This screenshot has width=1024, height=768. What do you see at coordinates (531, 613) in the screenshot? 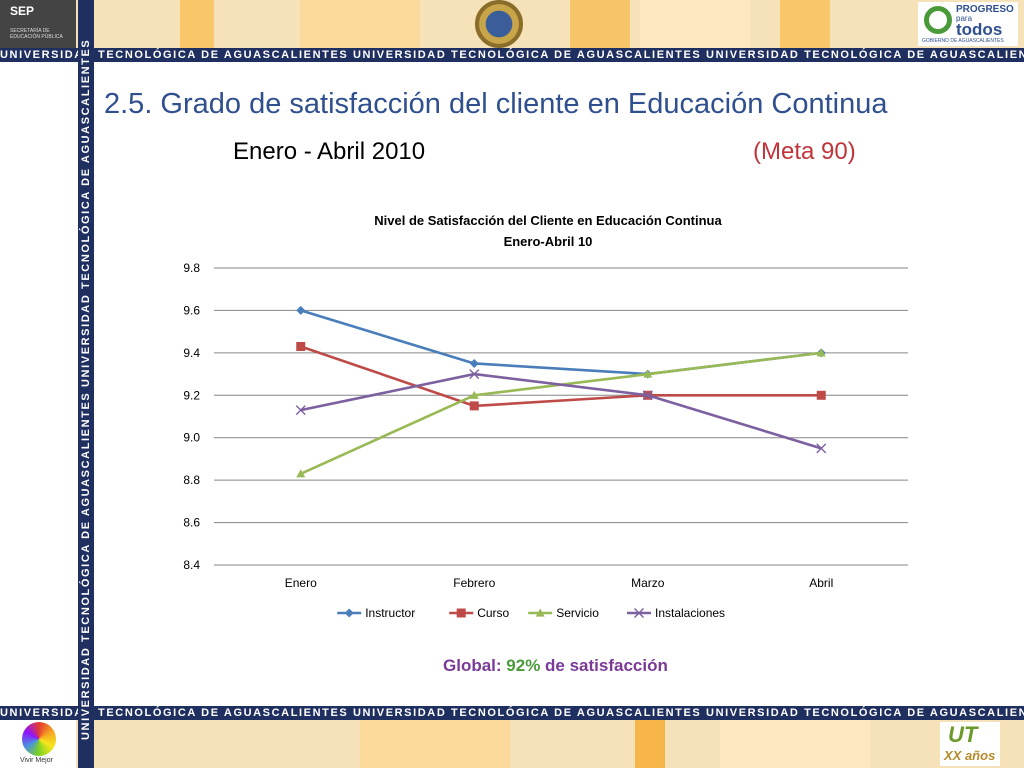
I see `chart-legend: Instructor Curso Servicio Instalaciones` at bounding box center [531, 613].